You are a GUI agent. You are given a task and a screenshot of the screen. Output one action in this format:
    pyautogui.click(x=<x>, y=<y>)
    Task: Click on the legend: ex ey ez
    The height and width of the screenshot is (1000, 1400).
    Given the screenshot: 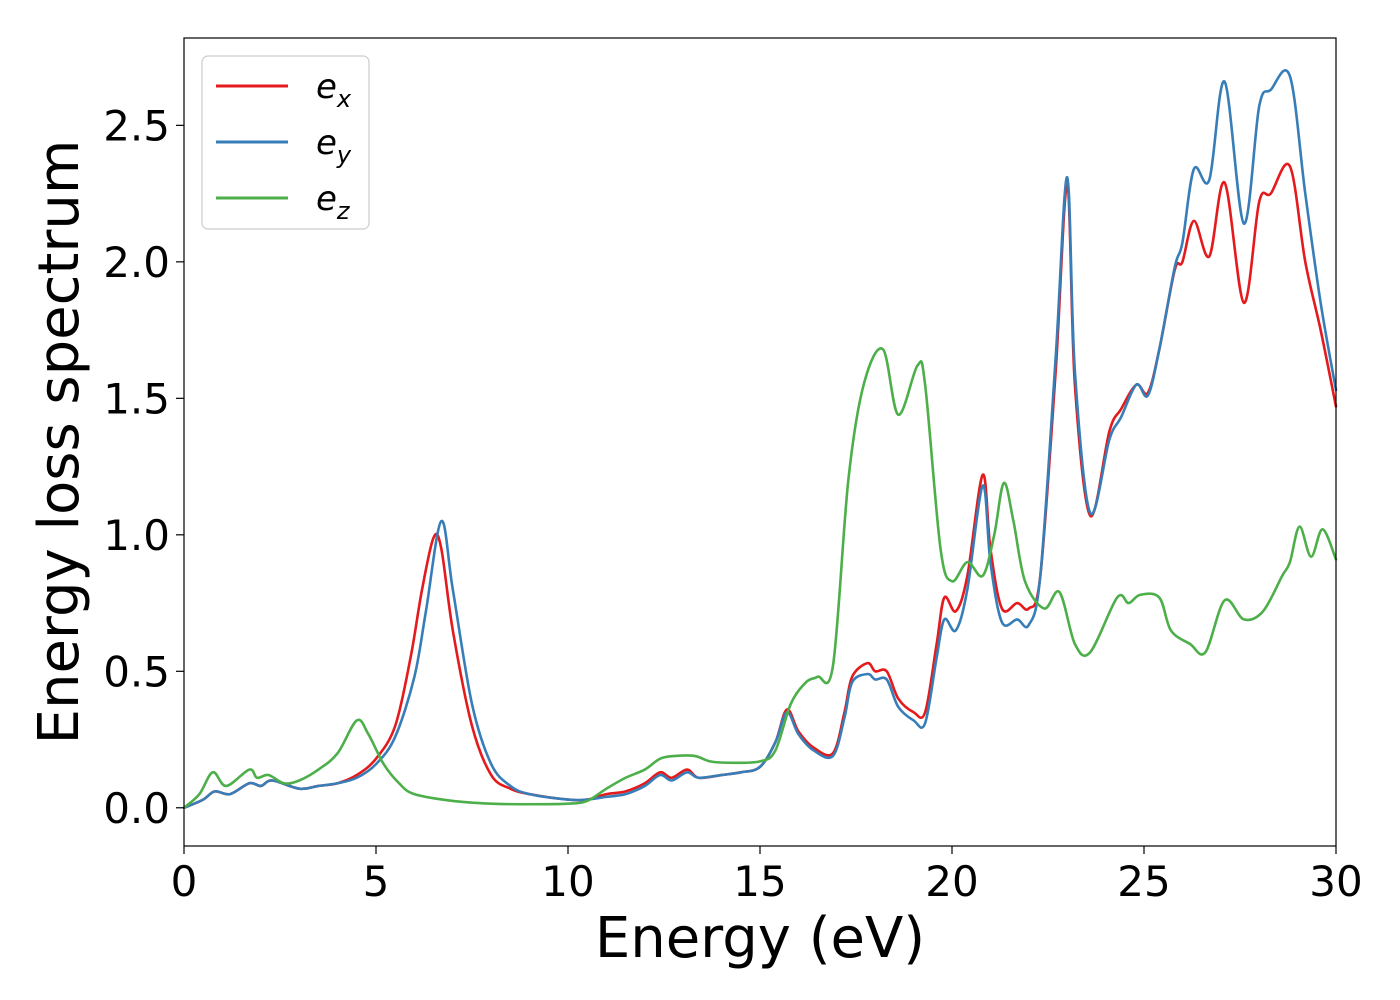 What is the action you would take?
    pyautogui.click(x=285, y=142)
    